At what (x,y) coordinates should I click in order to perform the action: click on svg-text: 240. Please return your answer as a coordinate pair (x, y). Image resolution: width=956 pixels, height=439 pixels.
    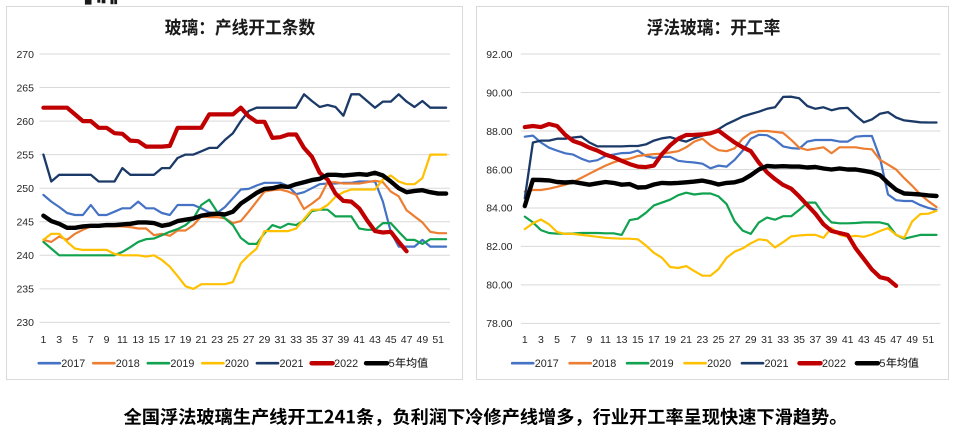
    Looking at the image, I should click on (25, 256).